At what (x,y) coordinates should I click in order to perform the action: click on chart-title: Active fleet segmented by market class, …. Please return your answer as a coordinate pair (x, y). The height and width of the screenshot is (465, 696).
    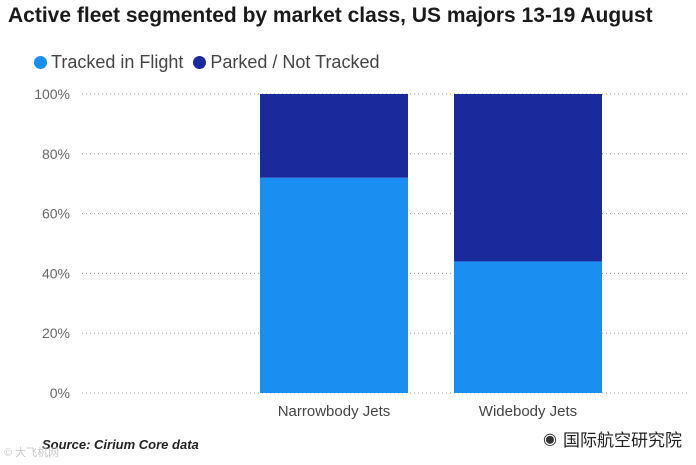
    Looking at the image, I should click on (330, 15).